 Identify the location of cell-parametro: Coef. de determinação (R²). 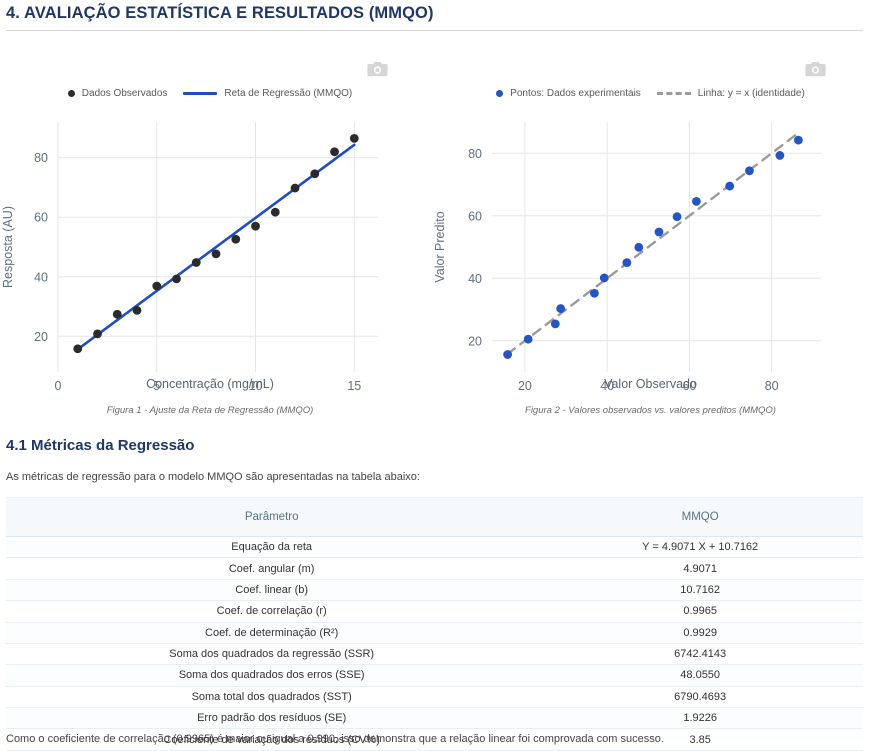
(272, 633).